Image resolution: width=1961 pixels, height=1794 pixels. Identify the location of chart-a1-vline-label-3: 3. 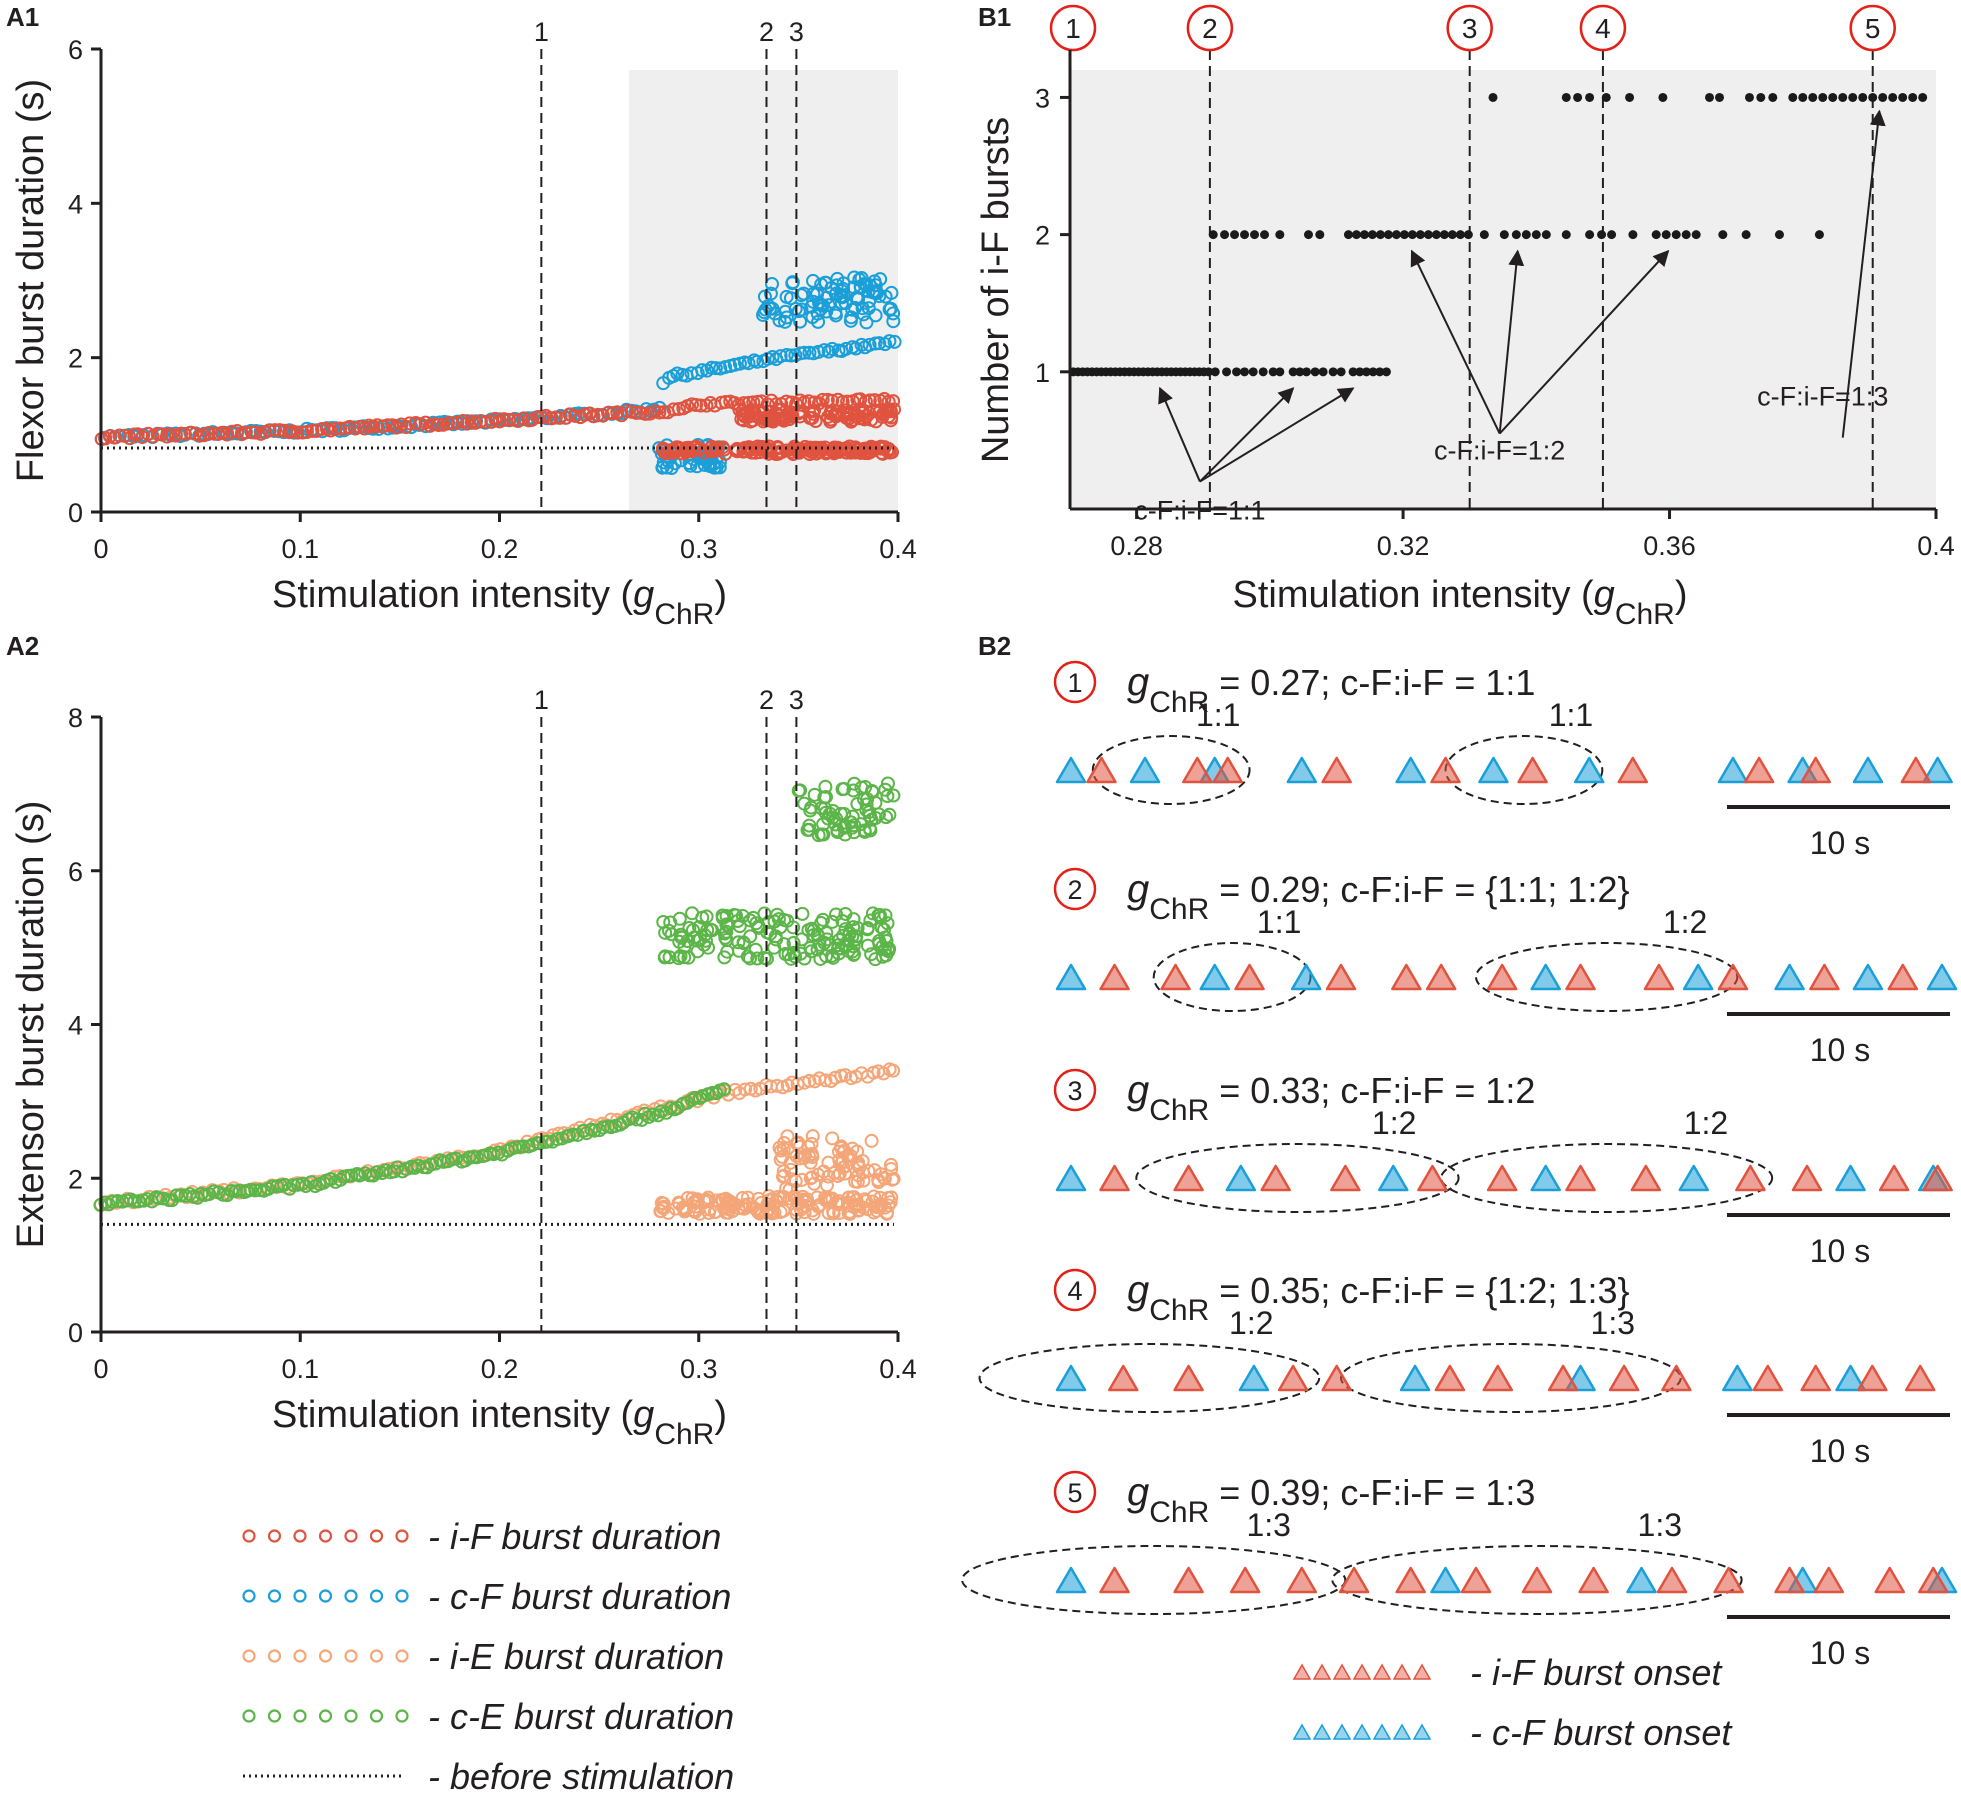
(796, 32).